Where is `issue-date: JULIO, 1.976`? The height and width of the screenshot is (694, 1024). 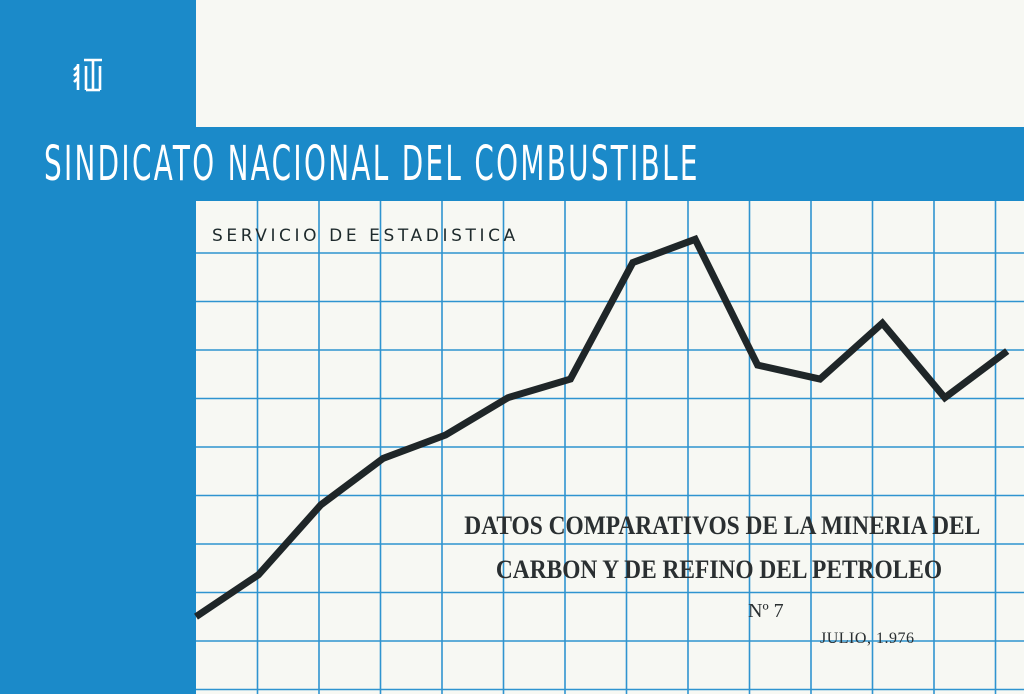
issue-date: JULIO, 1.976 is located at coordinates (867, 638).